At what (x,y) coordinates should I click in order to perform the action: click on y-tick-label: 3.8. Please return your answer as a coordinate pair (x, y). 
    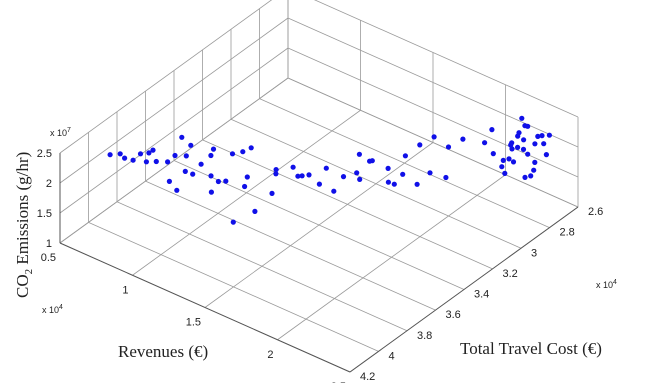
    Looking at the image, I should click on (424, 336).